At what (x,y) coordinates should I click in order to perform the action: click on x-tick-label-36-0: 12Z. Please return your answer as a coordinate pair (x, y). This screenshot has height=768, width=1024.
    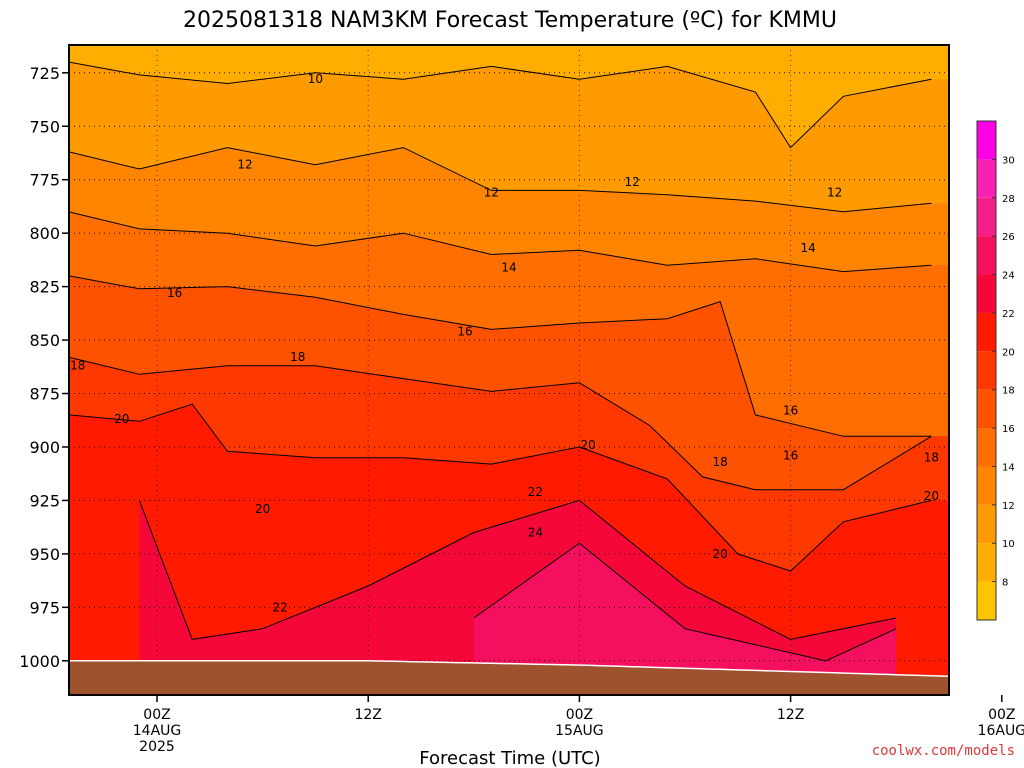
    Looking at the image, I should click on (790, 715).